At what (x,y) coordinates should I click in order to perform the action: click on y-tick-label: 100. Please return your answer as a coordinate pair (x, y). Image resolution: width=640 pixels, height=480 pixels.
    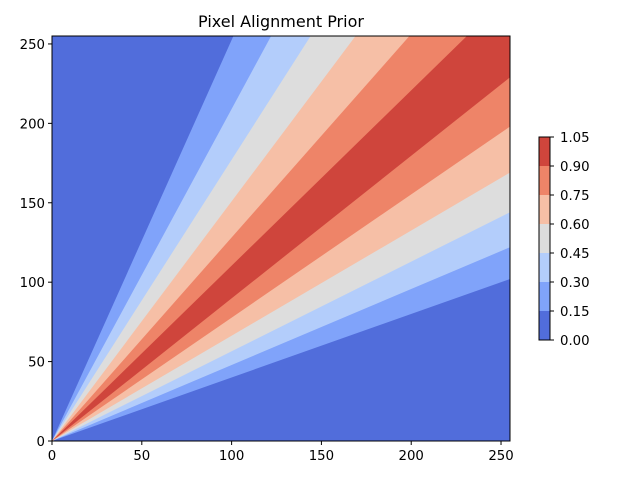
    Looking at the image, I should click on (32, 283).